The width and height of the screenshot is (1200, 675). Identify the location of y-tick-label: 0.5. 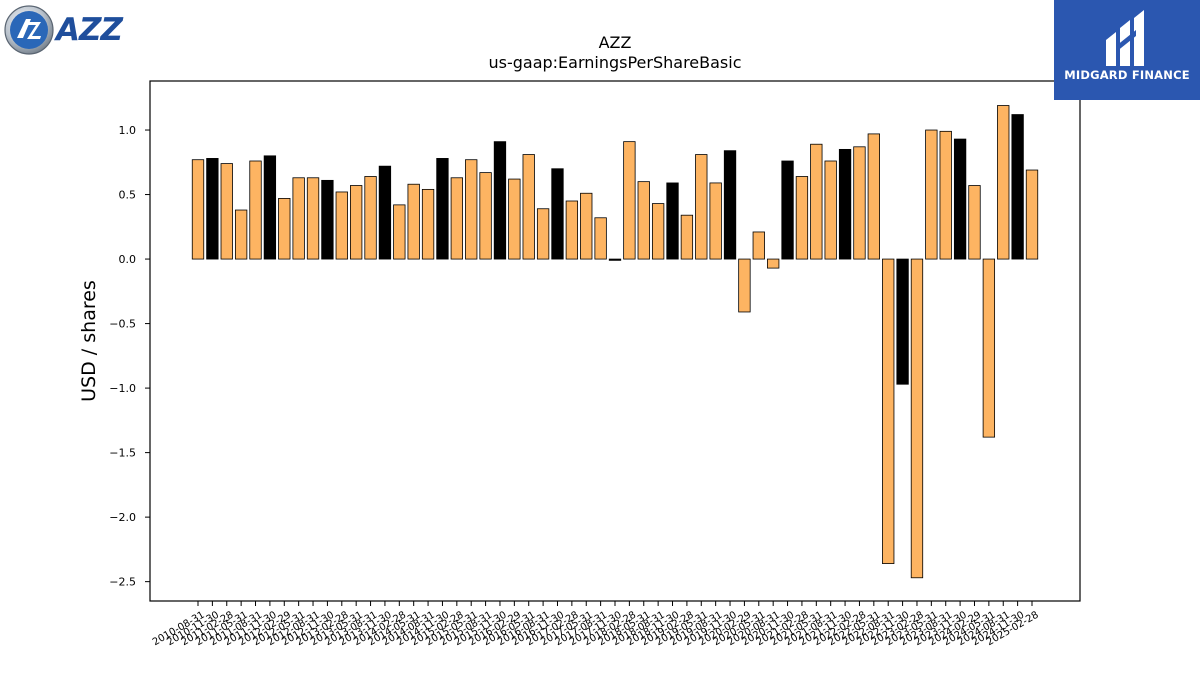
(128, 195).